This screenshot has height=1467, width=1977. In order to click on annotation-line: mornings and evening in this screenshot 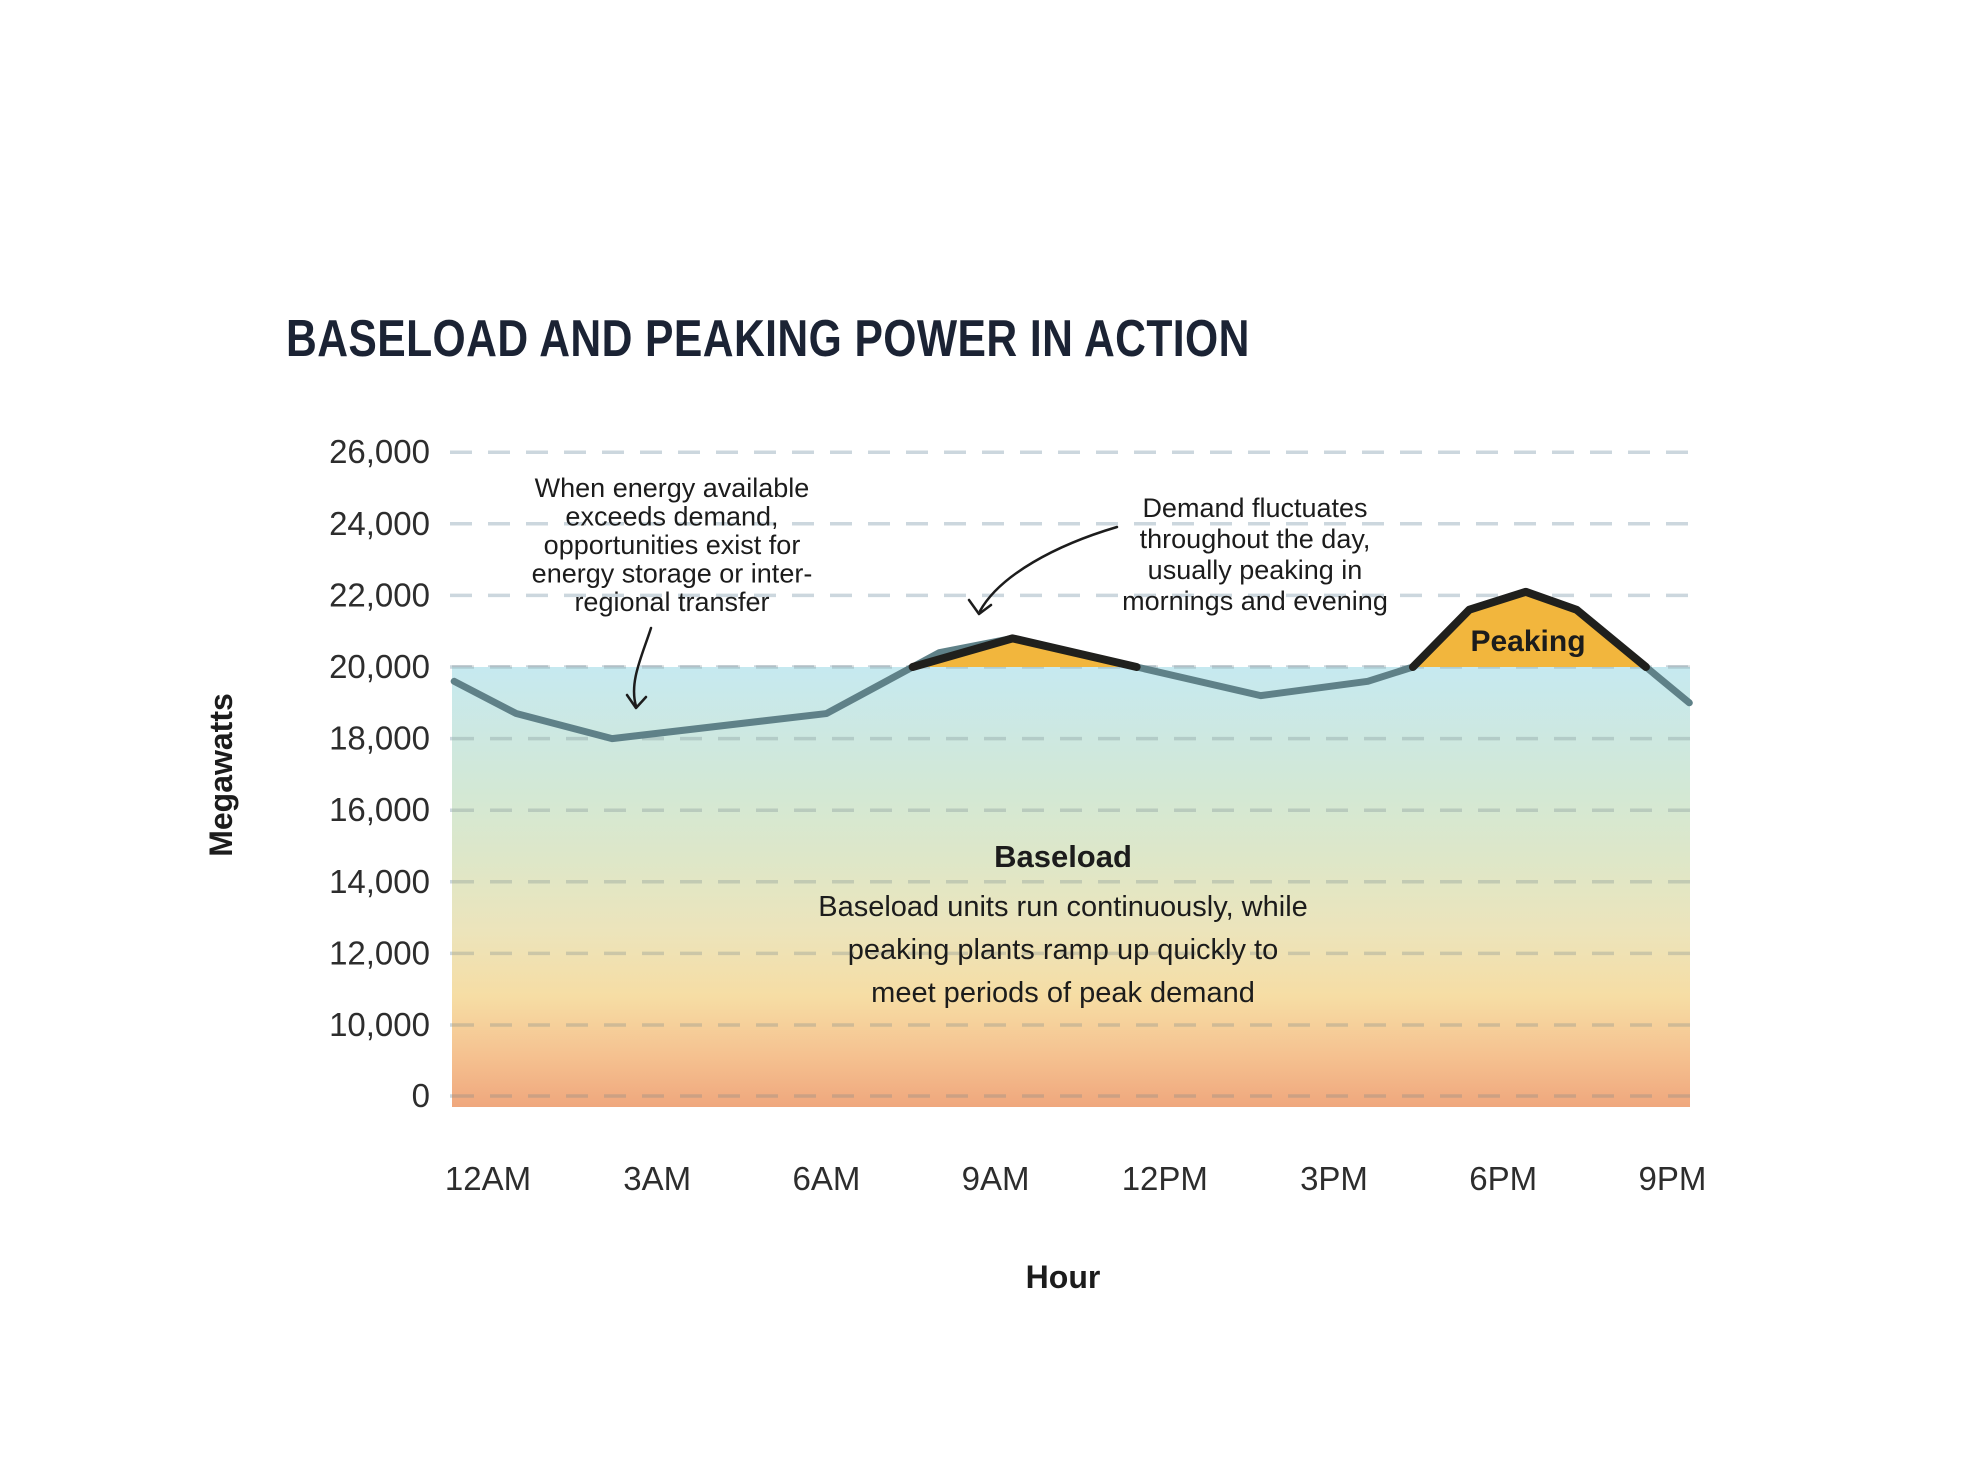, I will do `click(1255, 601)`.